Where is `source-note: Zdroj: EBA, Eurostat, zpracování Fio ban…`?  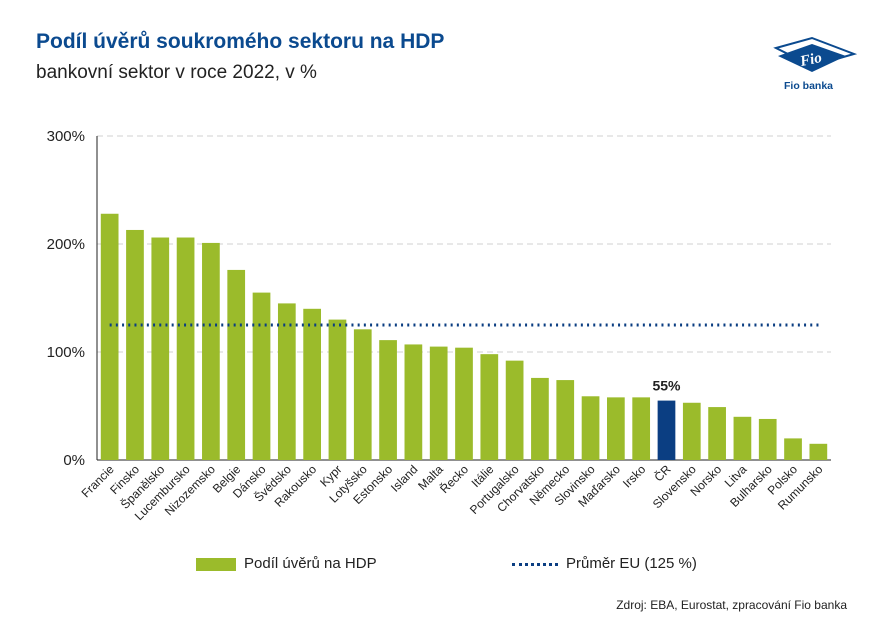
source-note: Zdroj: EBA, Eurostat, zpracování Fio ban… is located at coordinates (731, 605).